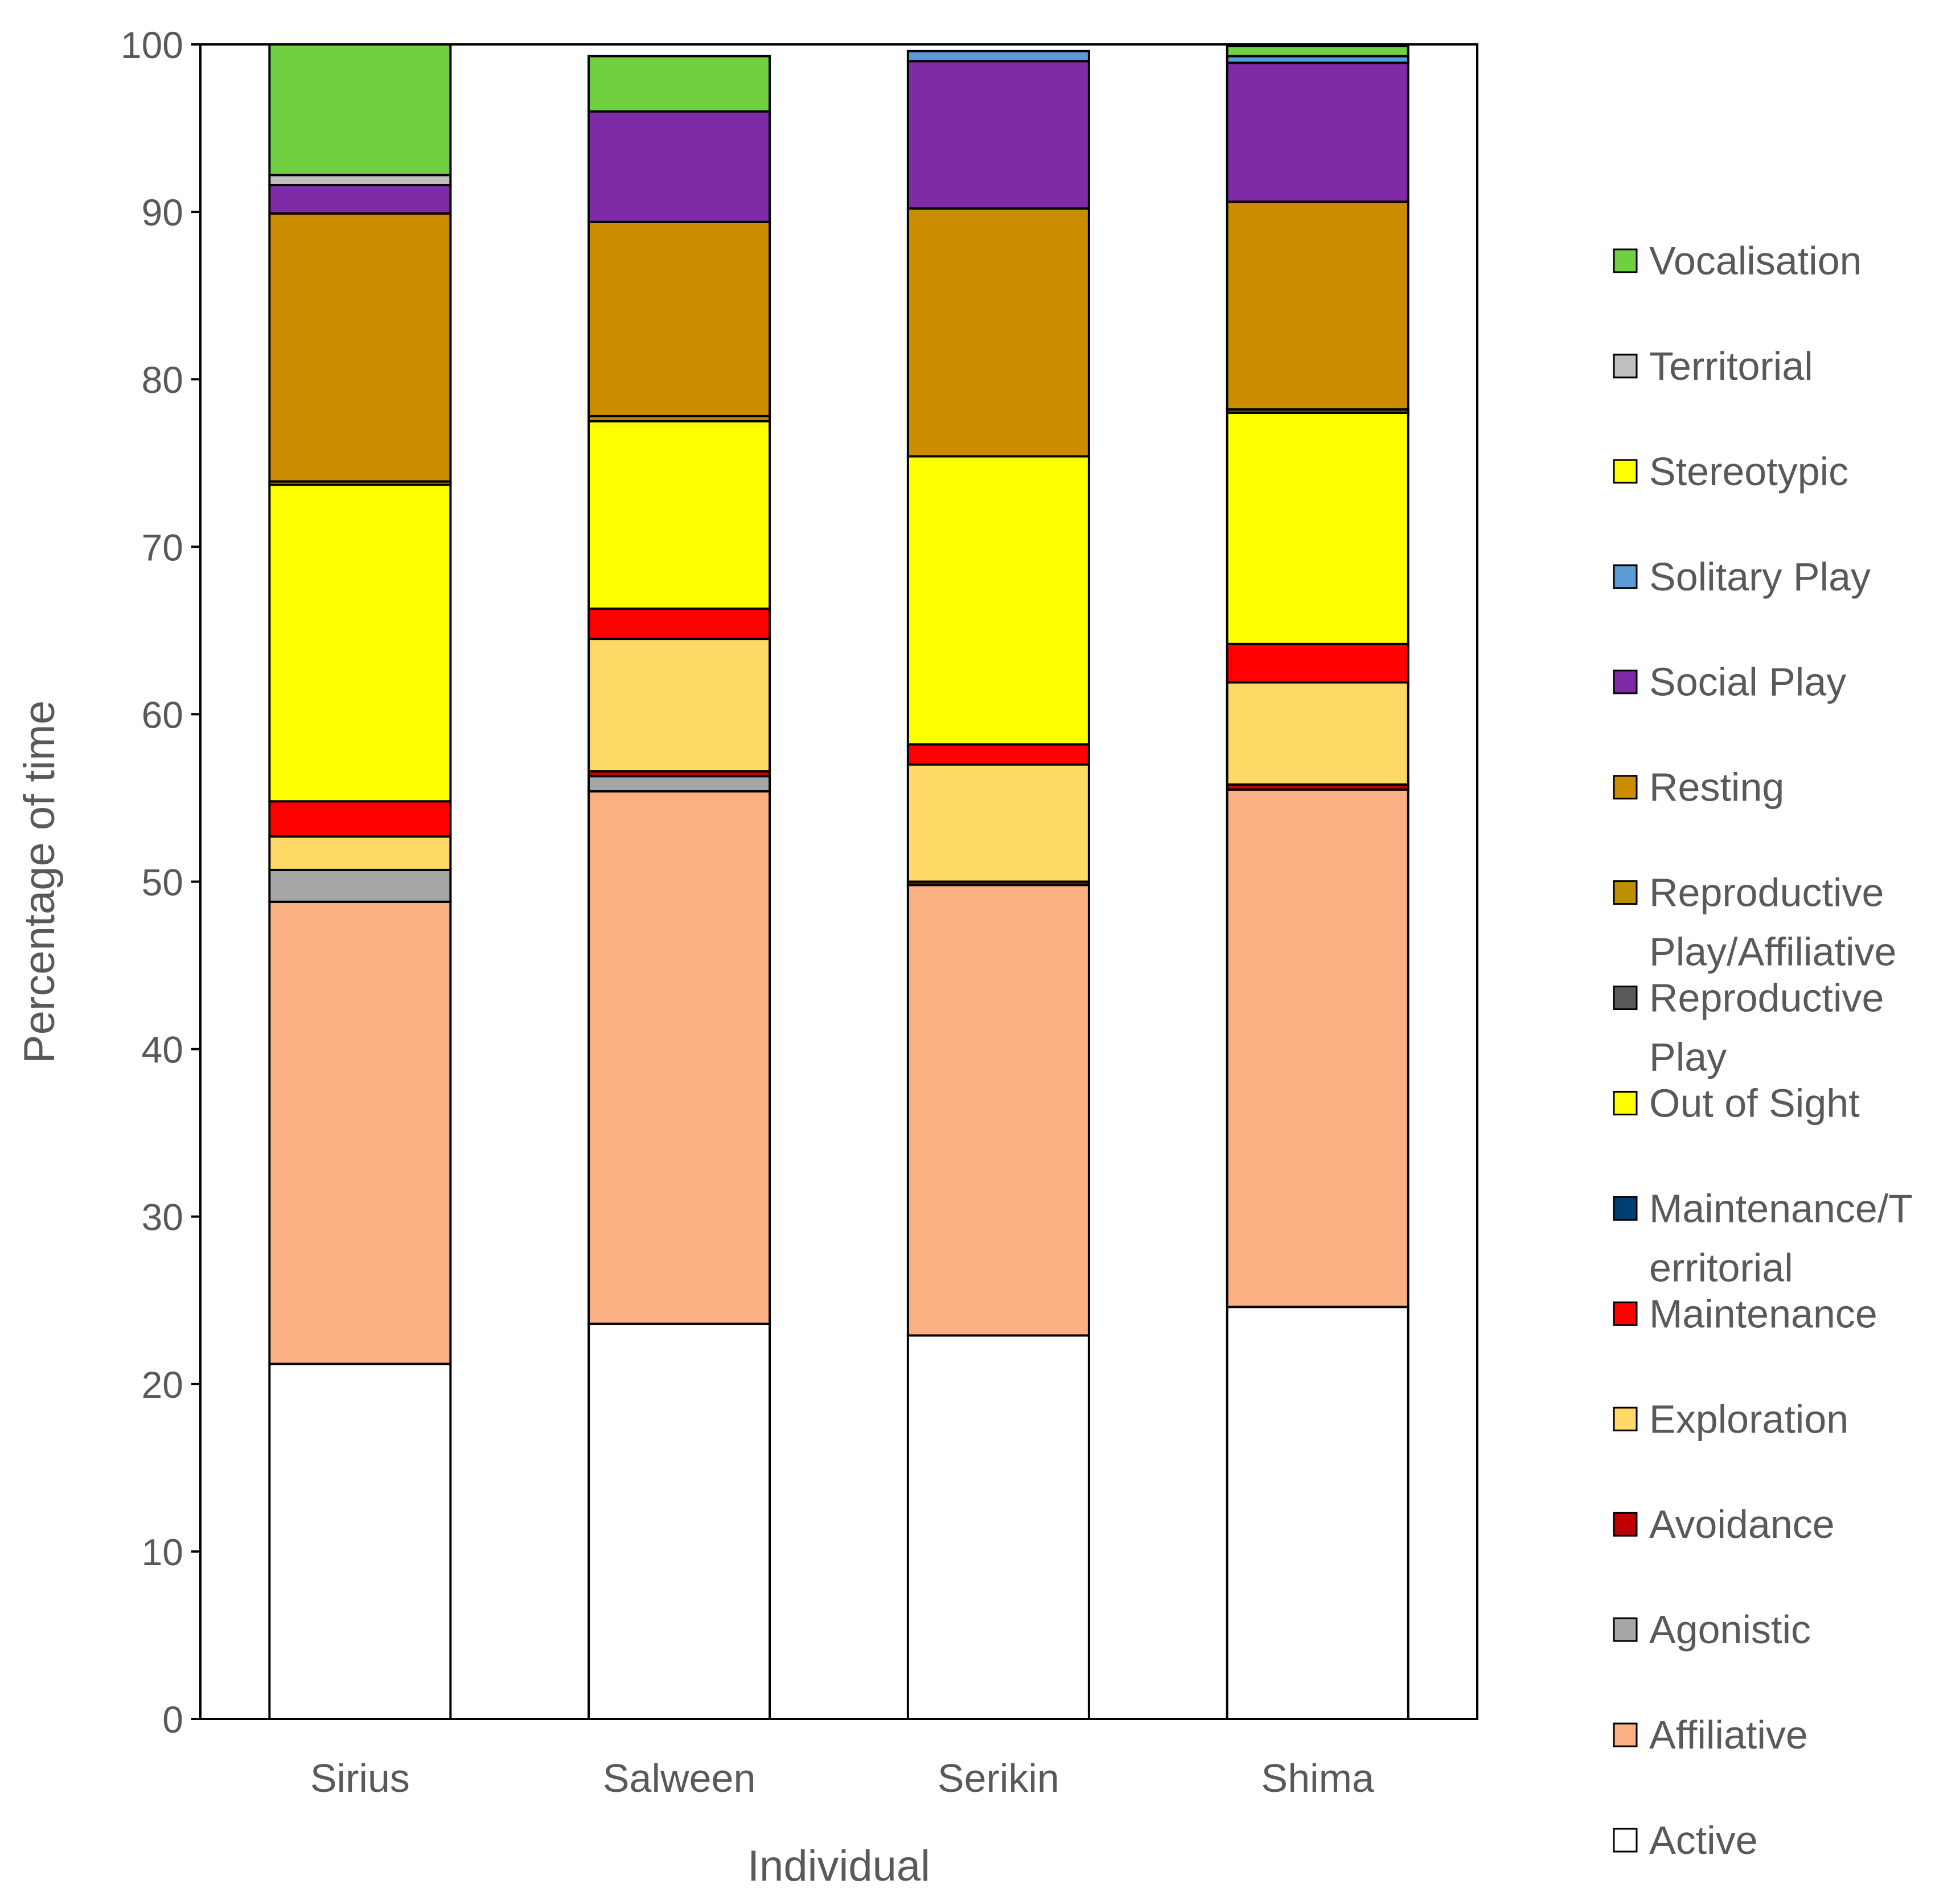 This screenshot has height=1896, width=1960. What do you see at coordinates (1716, 787) in the screenshot?
I see `legend-label: Resting` at bounding box center [1716, 787].